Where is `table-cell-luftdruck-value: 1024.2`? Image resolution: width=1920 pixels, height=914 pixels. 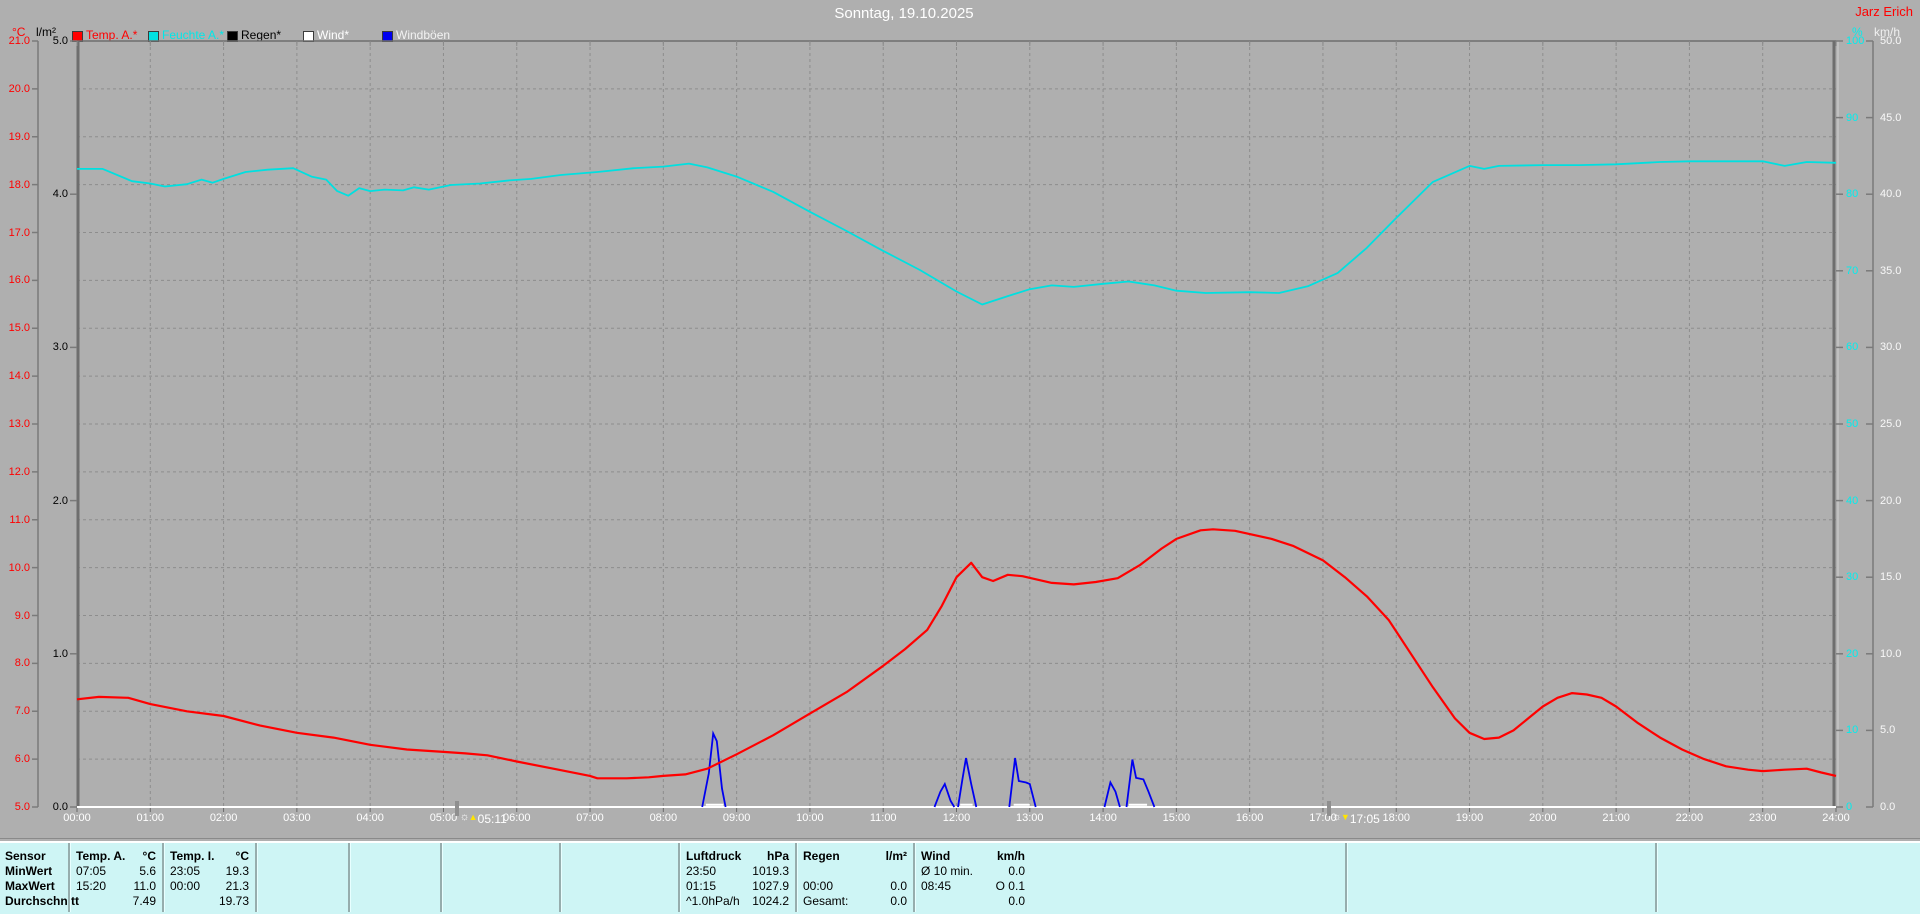
table-cell-luftdruck-value: 1024.2 is located at coordinates (770, 901).